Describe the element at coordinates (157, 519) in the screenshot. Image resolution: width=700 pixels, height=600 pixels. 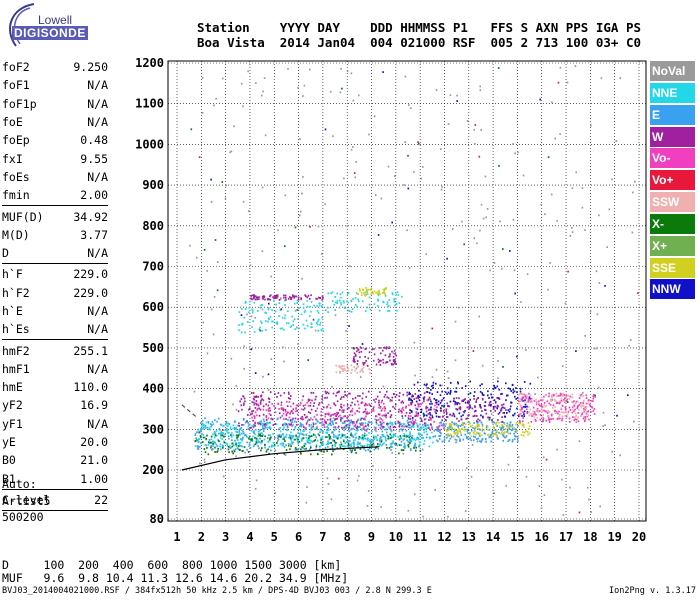
I see `y-tick-label: 80` at that location.